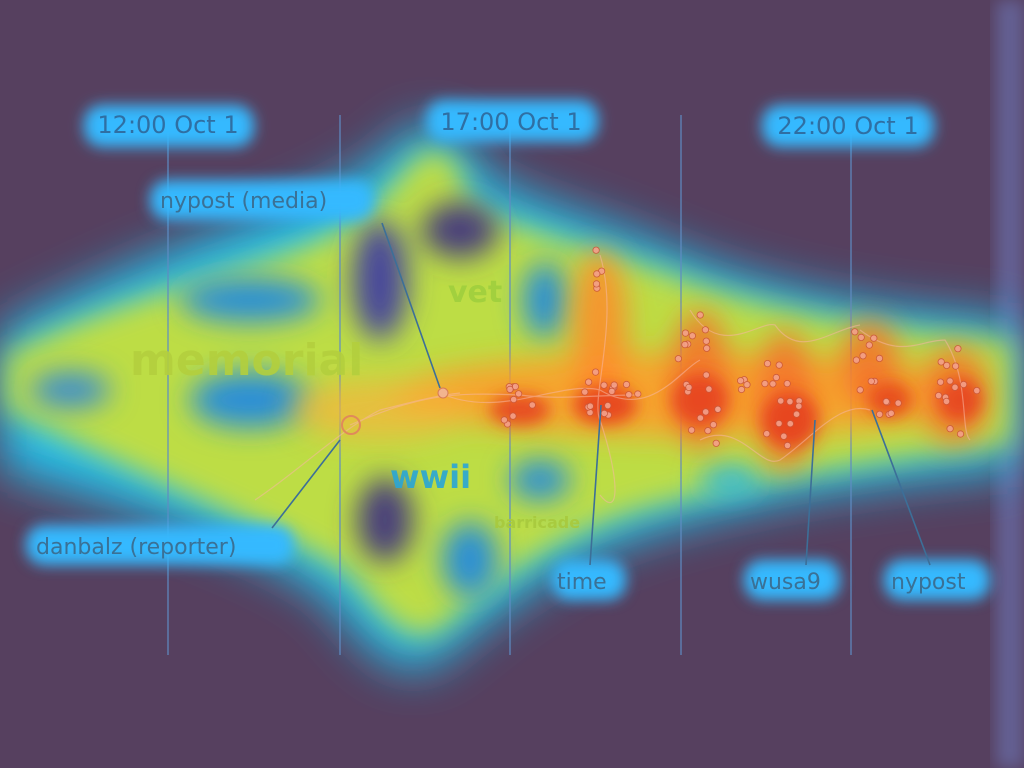  What do you see at coordinates (470, 560) in the screenshot?
I see `hole-wwii-right` at bounding box center [470, 560].